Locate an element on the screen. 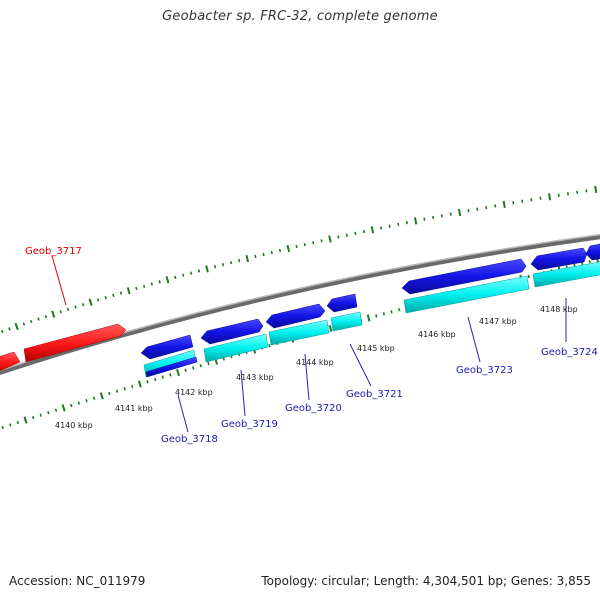 This screenshot has width=600, height=600. kbp-label: 4148 kbp is located at coordinates (559, 309).